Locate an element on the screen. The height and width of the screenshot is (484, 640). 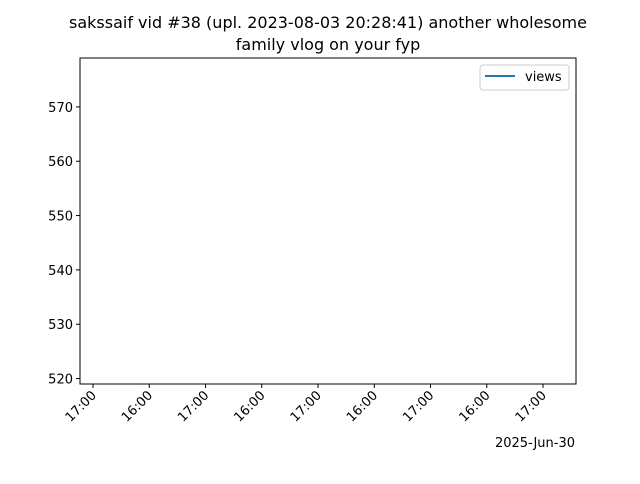
legend: views is located at coordinates (524, 77).